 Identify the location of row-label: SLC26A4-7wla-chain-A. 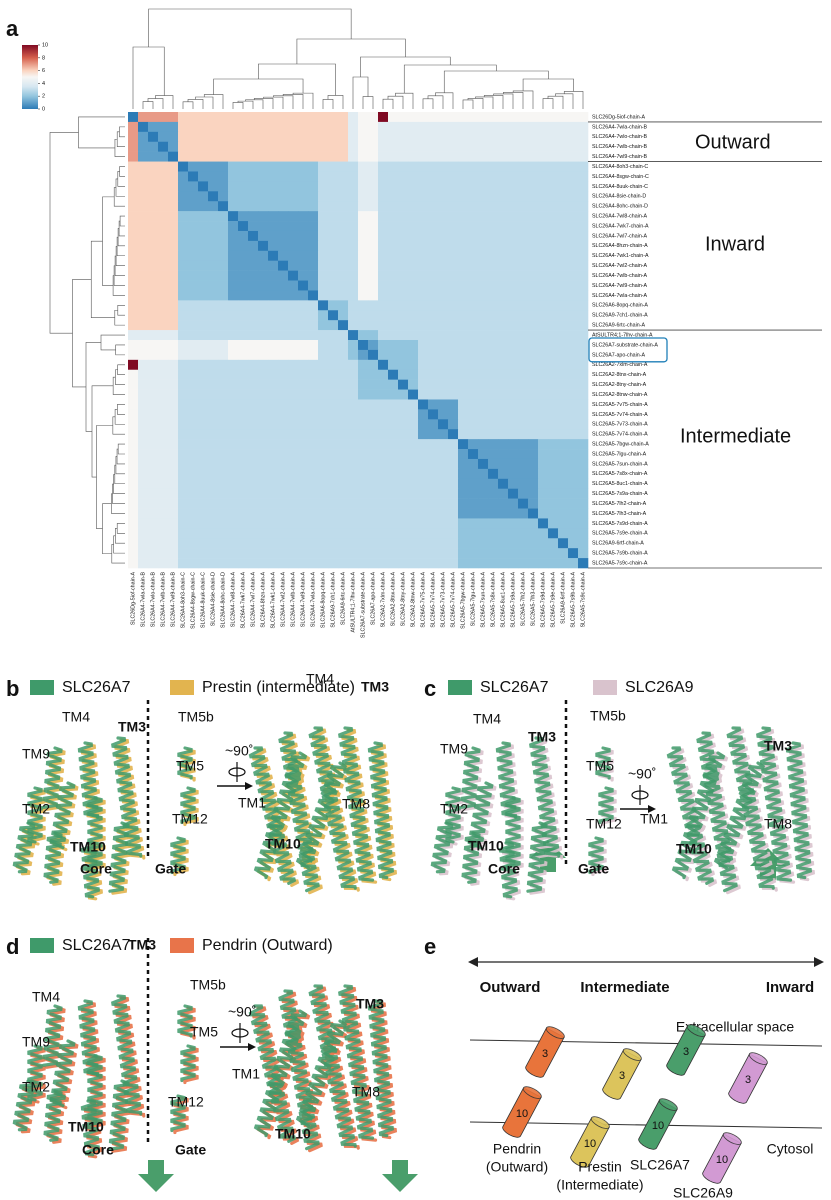
(620, 296).